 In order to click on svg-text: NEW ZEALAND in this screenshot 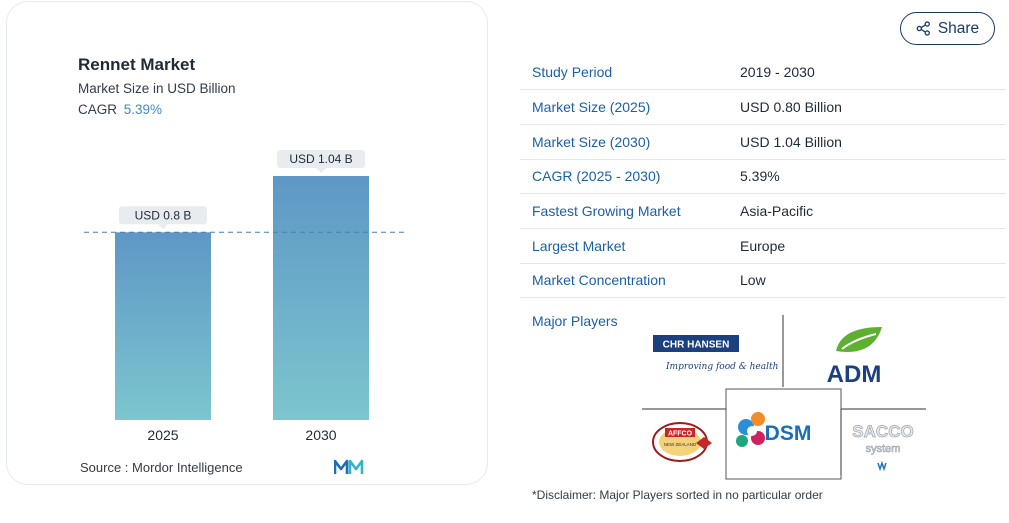, I will do `click(680, 444)`.